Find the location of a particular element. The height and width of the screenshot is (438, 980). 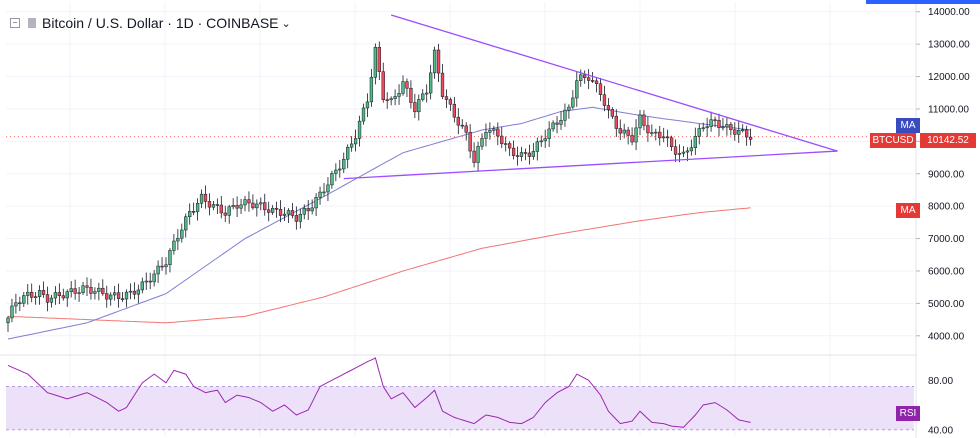

symbol-logo-icon is located at coordinates (32, 23).